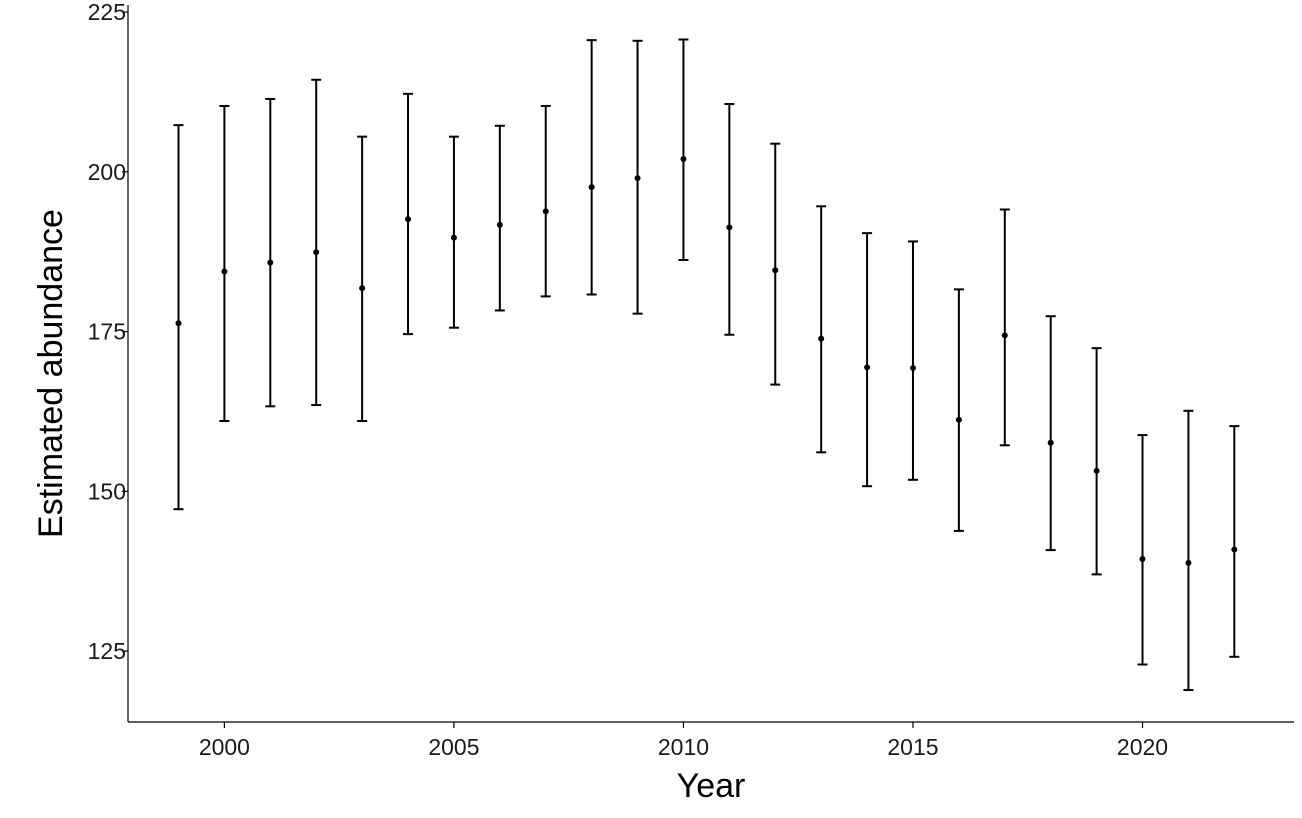 The height and width of the screenshot is (818, 1302). Describe the element at coordinates (1234, 541) in the screenshot. I see `error-bar-2022` at that location.